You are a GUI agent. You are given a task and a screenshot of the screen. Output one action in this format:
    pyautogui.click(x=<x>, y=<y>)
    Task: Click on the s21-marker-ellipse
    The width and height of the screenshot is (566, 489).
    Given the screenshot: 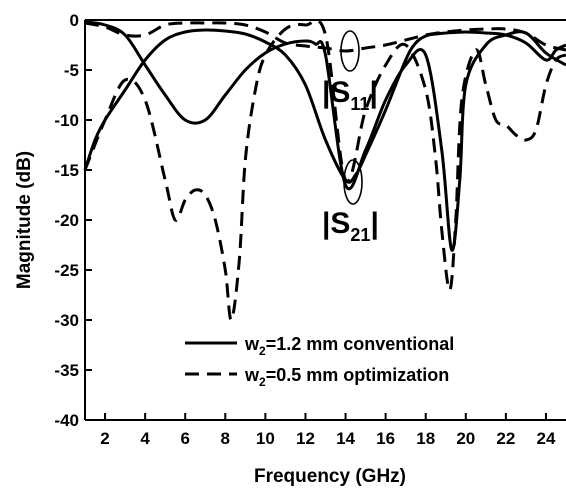 What is the action you would take?
    pyautogui.click(x=353, y=182)
    